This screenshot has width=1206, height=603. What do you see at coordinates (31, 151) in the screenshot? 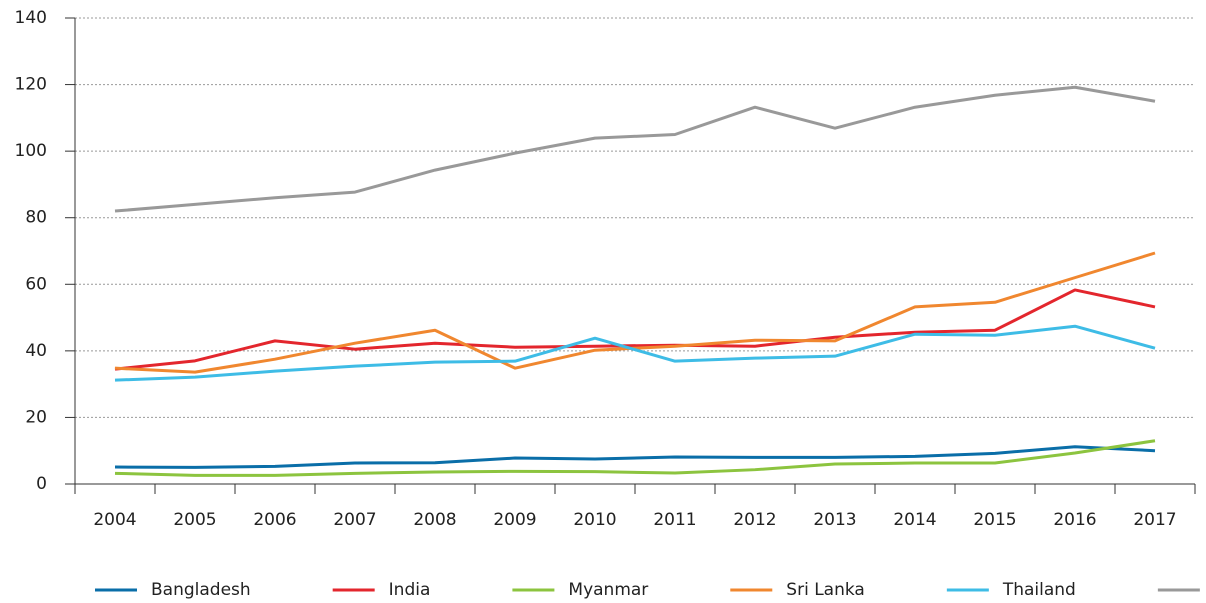
I see `y-tick-label: 100` at bounding box center [31, 151].